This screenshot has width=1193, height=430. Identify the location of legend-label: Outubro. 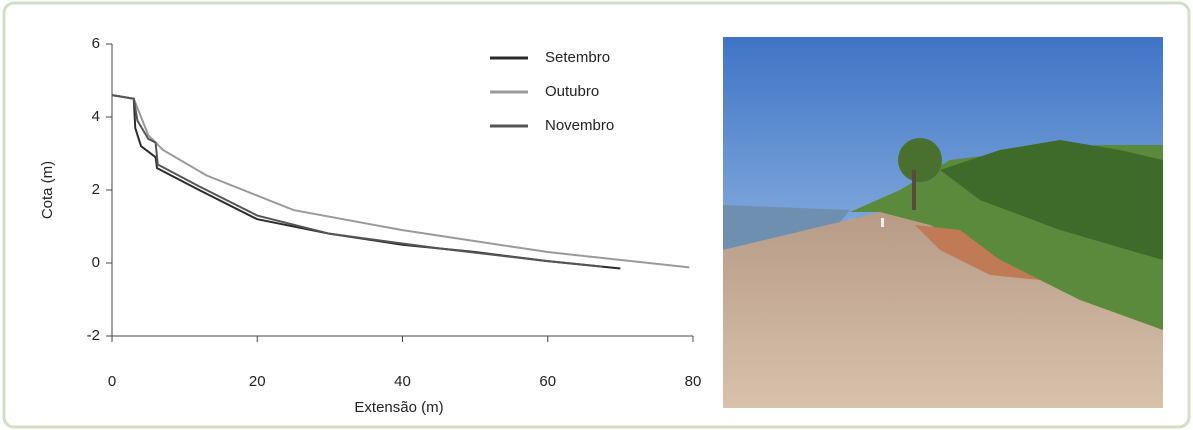
(572, 91).